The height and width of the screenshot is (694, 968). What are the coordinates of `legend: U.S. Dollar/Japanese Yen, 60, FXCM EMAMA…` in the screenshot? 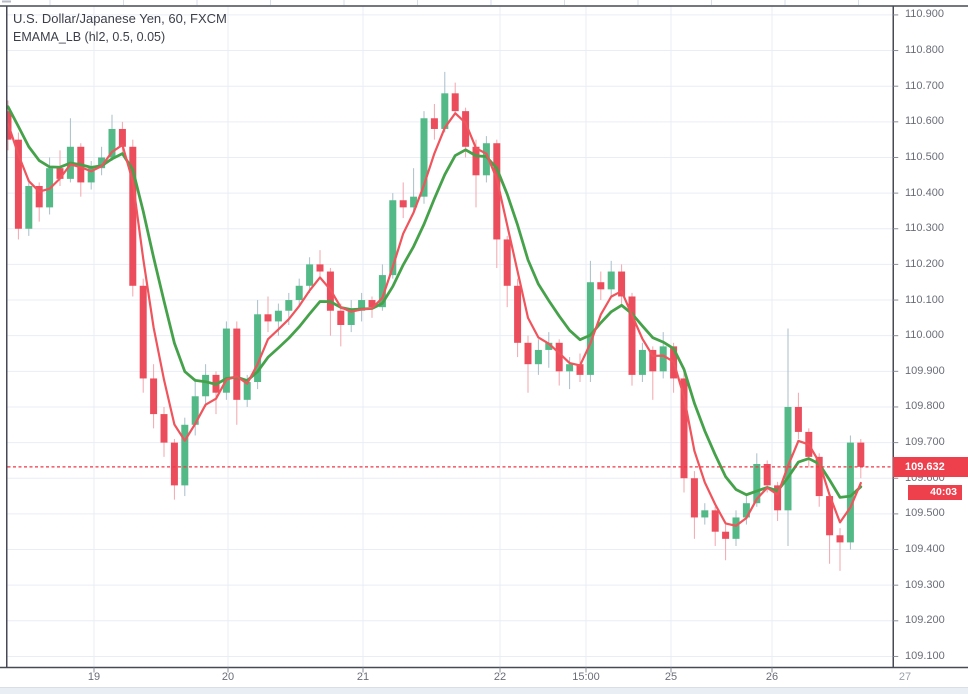 It's located at (120, 28).